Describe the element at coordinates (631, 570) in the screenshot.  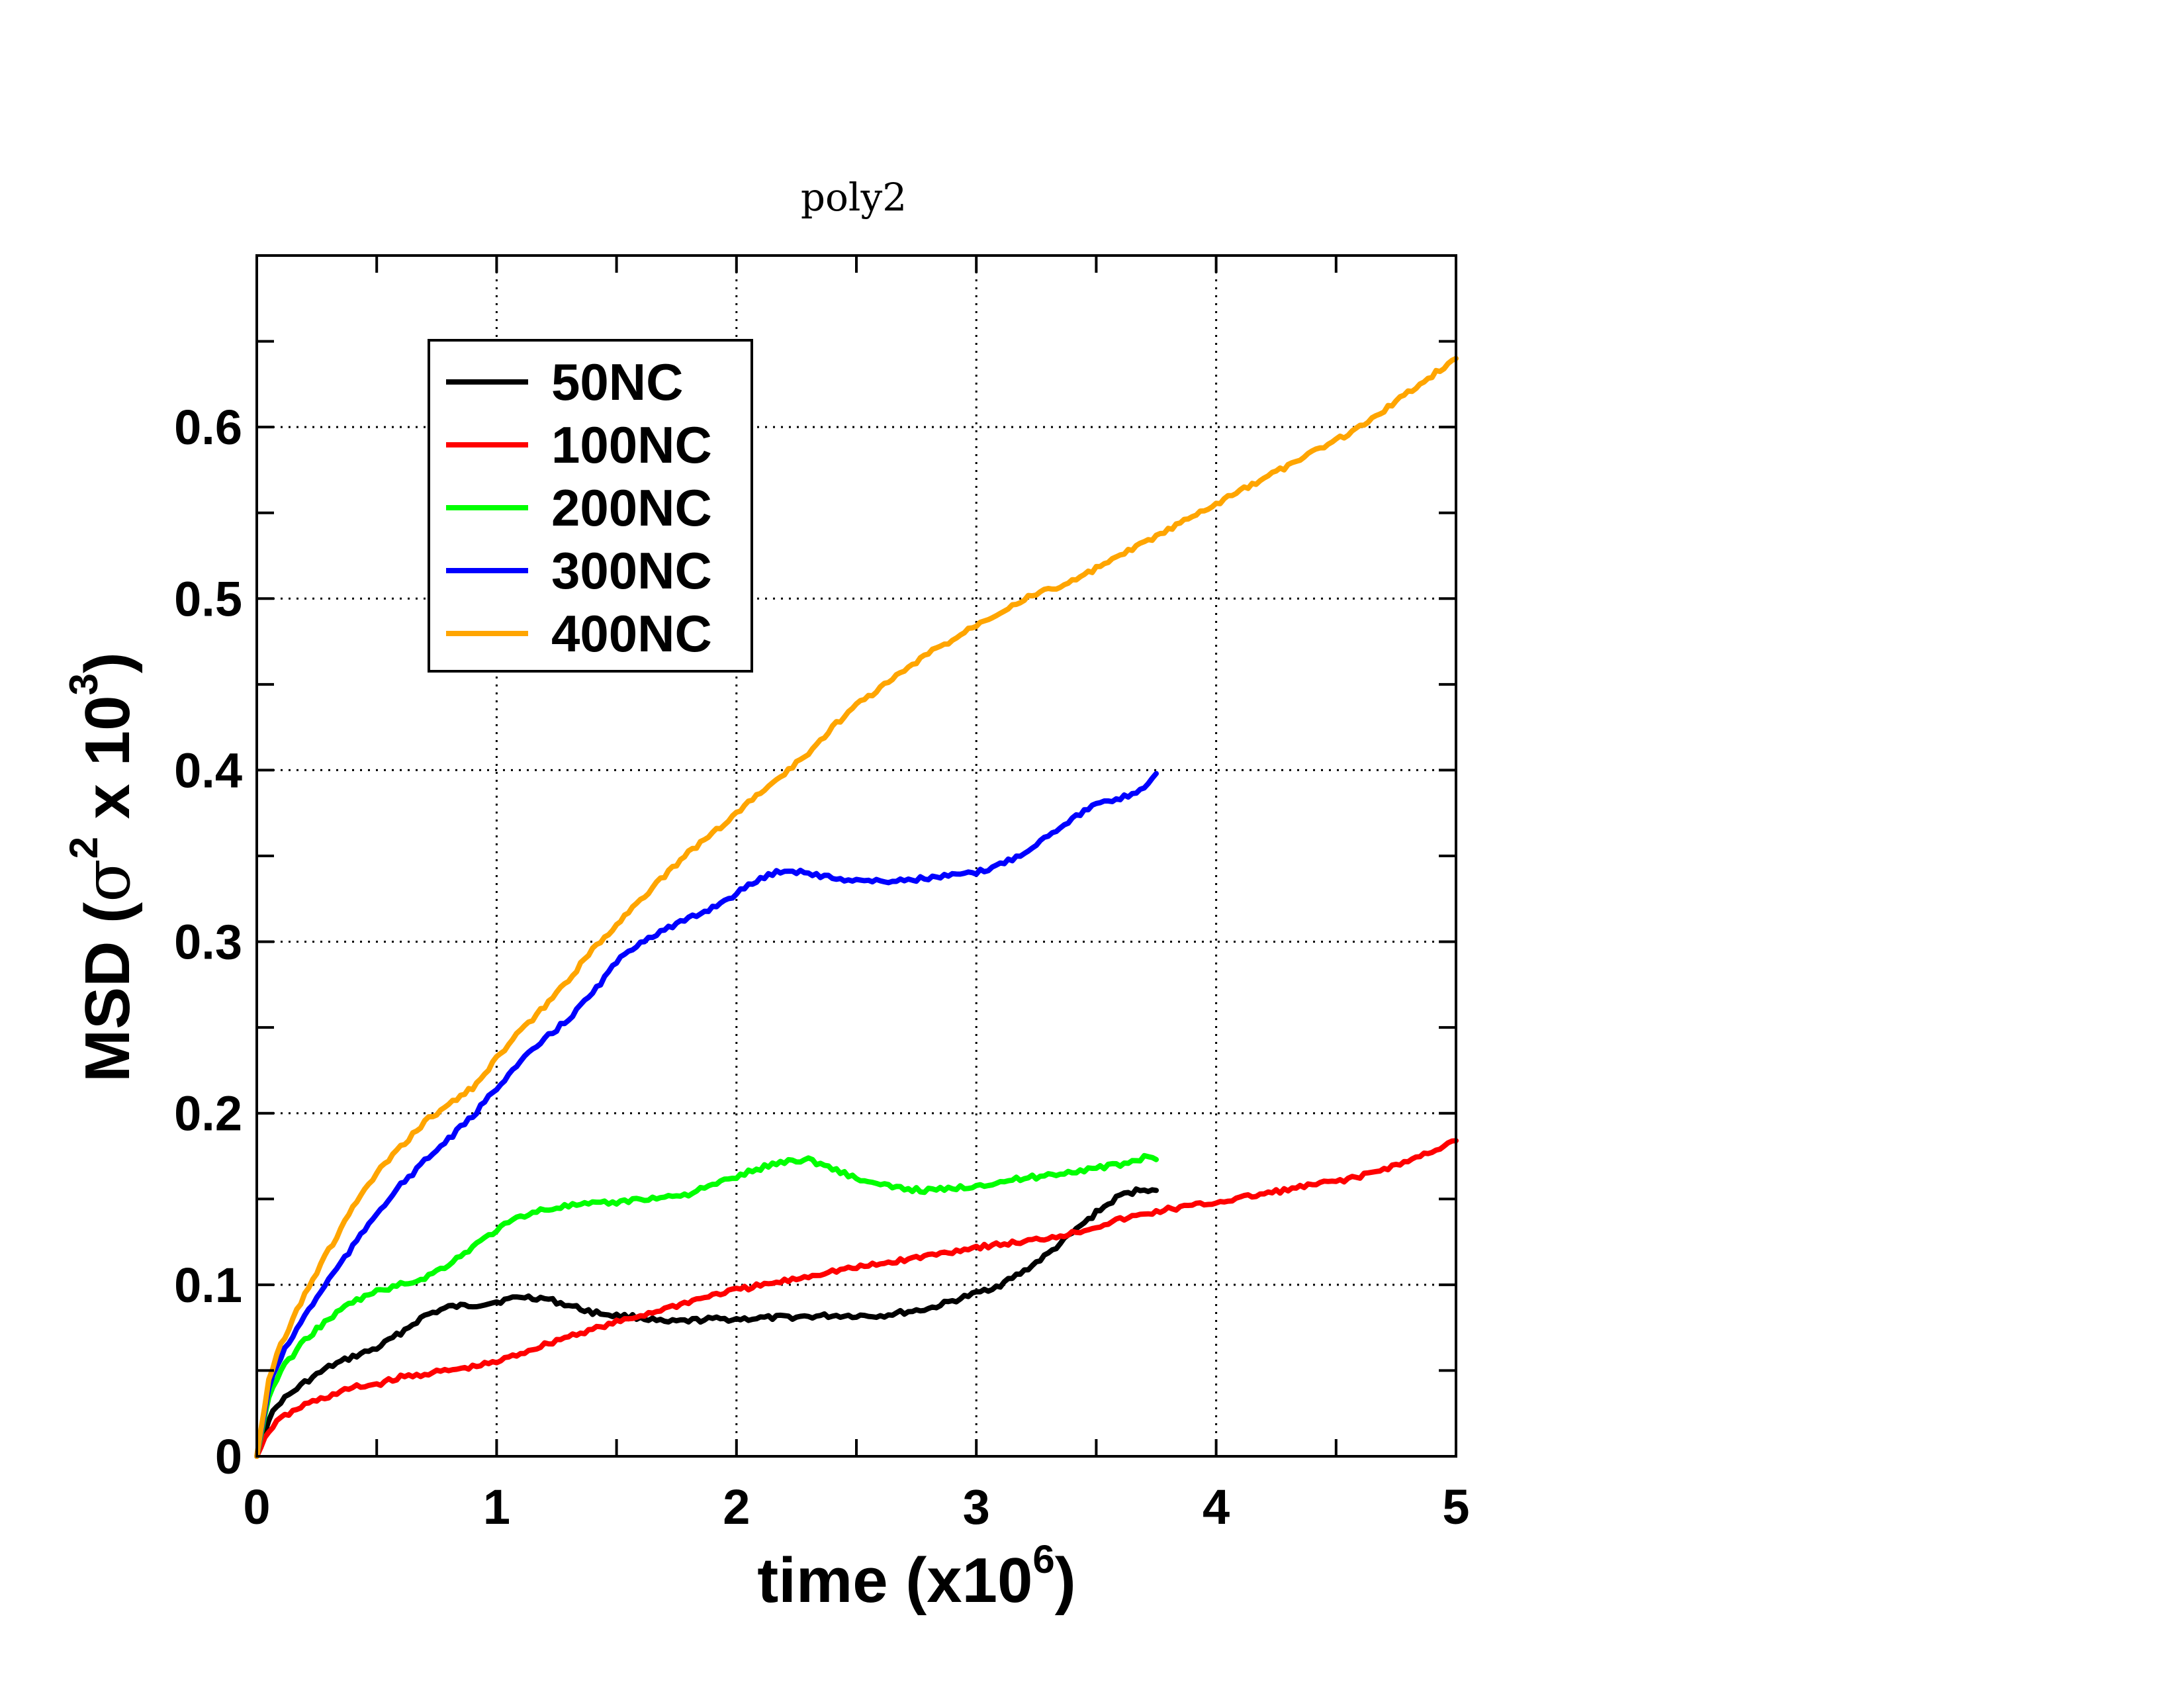
I see `legend-label: 300NC` at that location.